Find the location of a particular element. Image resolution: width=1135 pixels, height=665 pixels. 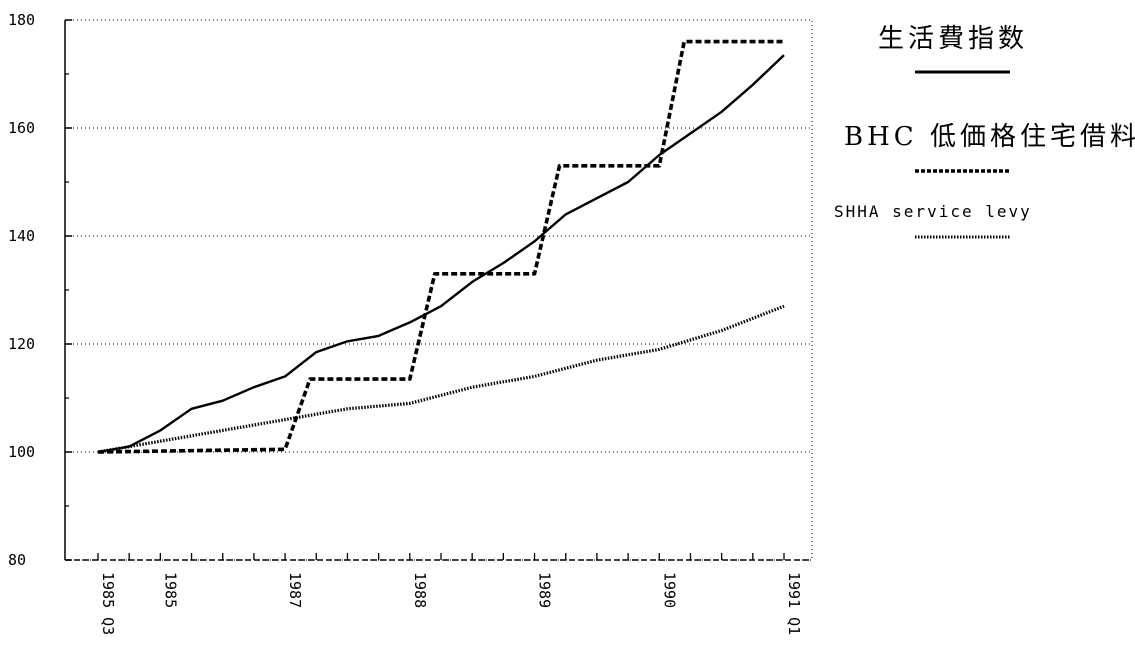

x-tick-label: 1985 is located at coordinates (170, 590).